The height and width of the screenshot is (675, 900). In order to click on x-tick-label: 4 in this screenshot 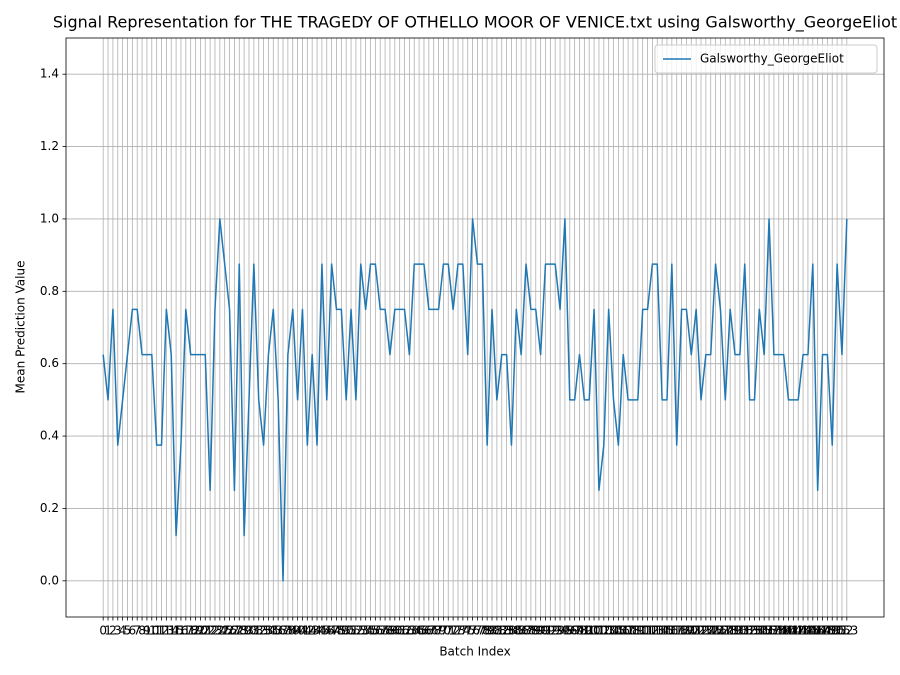, I will do `click(123, 631)`.